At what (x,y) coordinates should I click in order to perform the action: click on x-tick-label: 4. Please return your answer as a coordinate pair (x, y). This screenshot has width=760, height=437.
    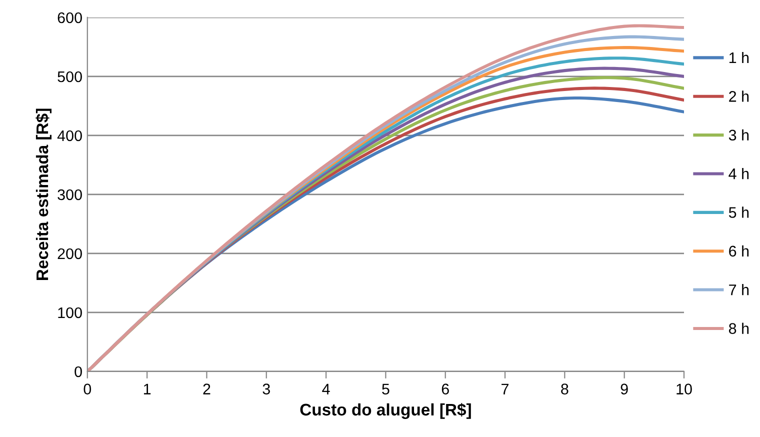
    Looking at the image, I should click on (326, 389).